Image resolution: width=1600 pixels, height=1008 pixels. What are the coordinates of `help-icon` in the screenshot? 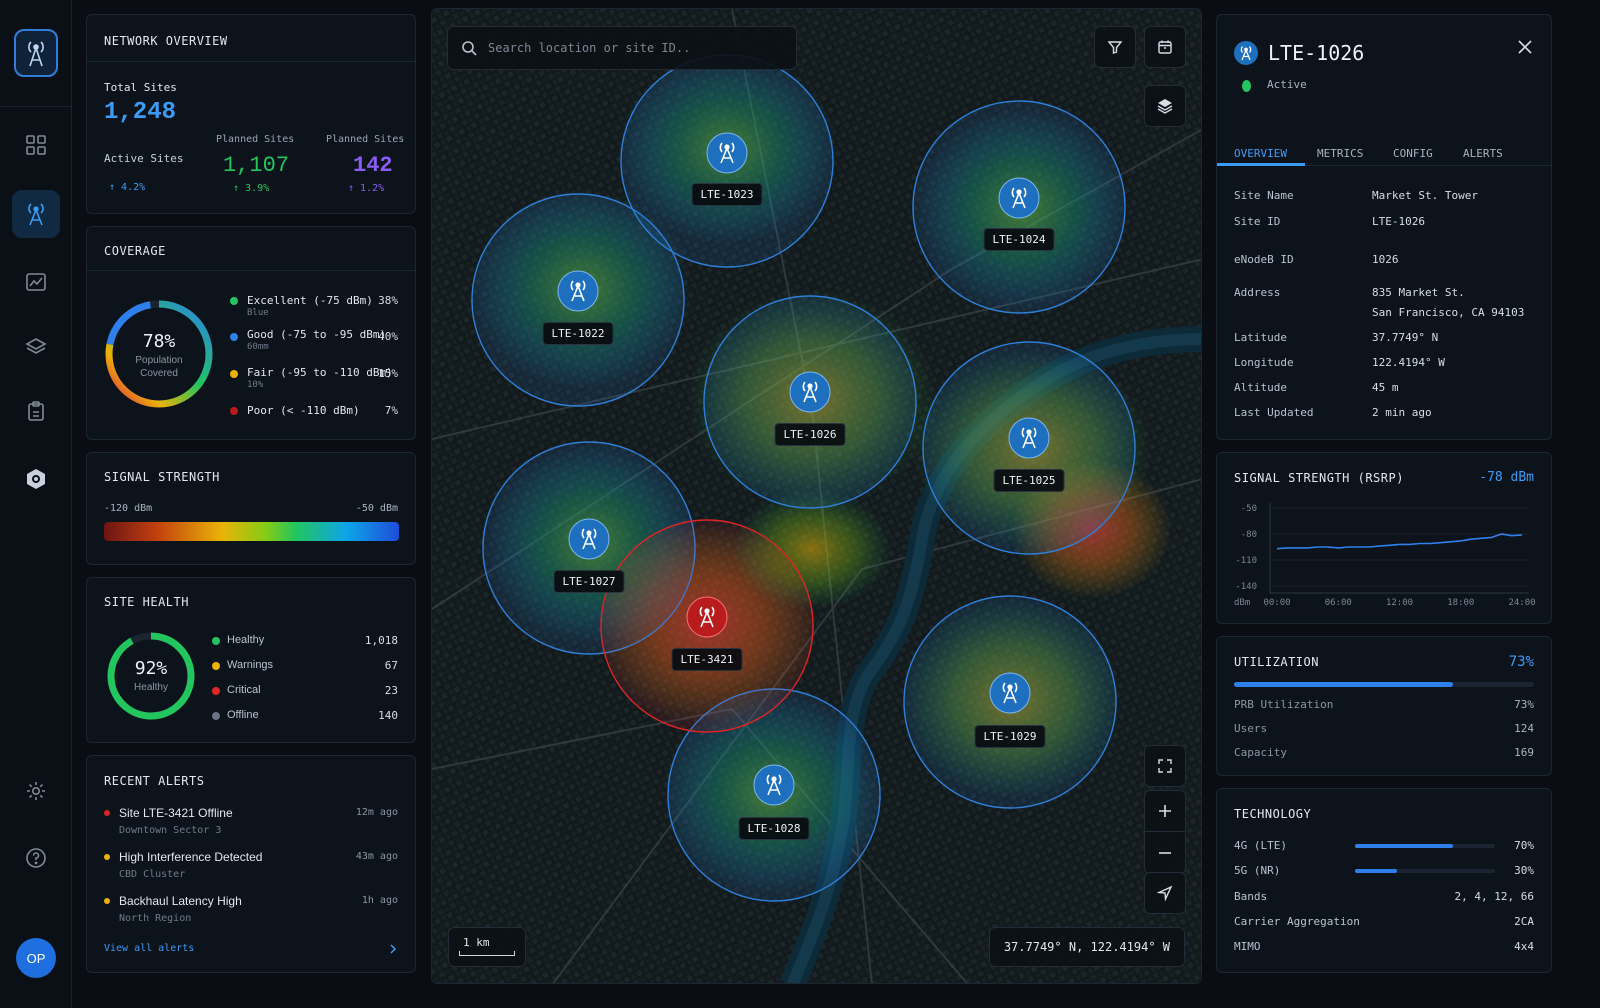 It's located at (36, 858).